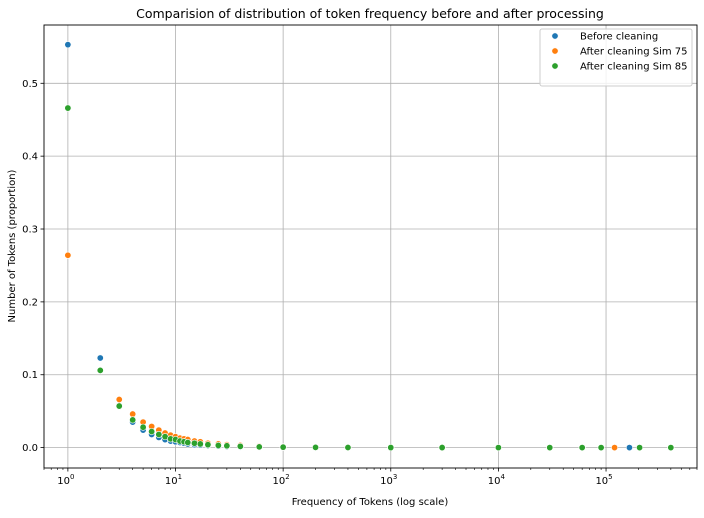 This screenshot has height=518, width=704. Describe the element at coordinates (634, 52) in the screenshot. I see `legend-label: After cleaning Sim 75` at that location.